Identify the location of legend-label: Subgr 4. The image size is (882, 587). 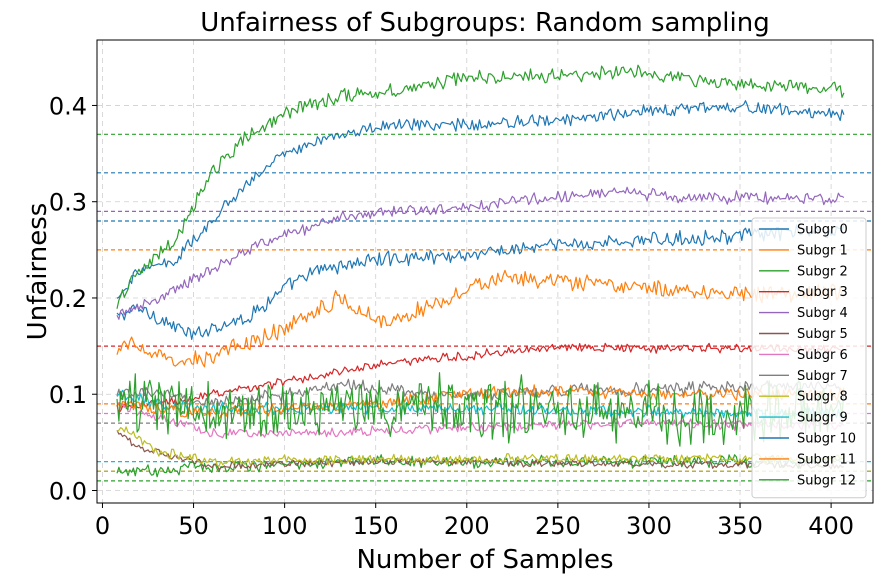
(822, 313).